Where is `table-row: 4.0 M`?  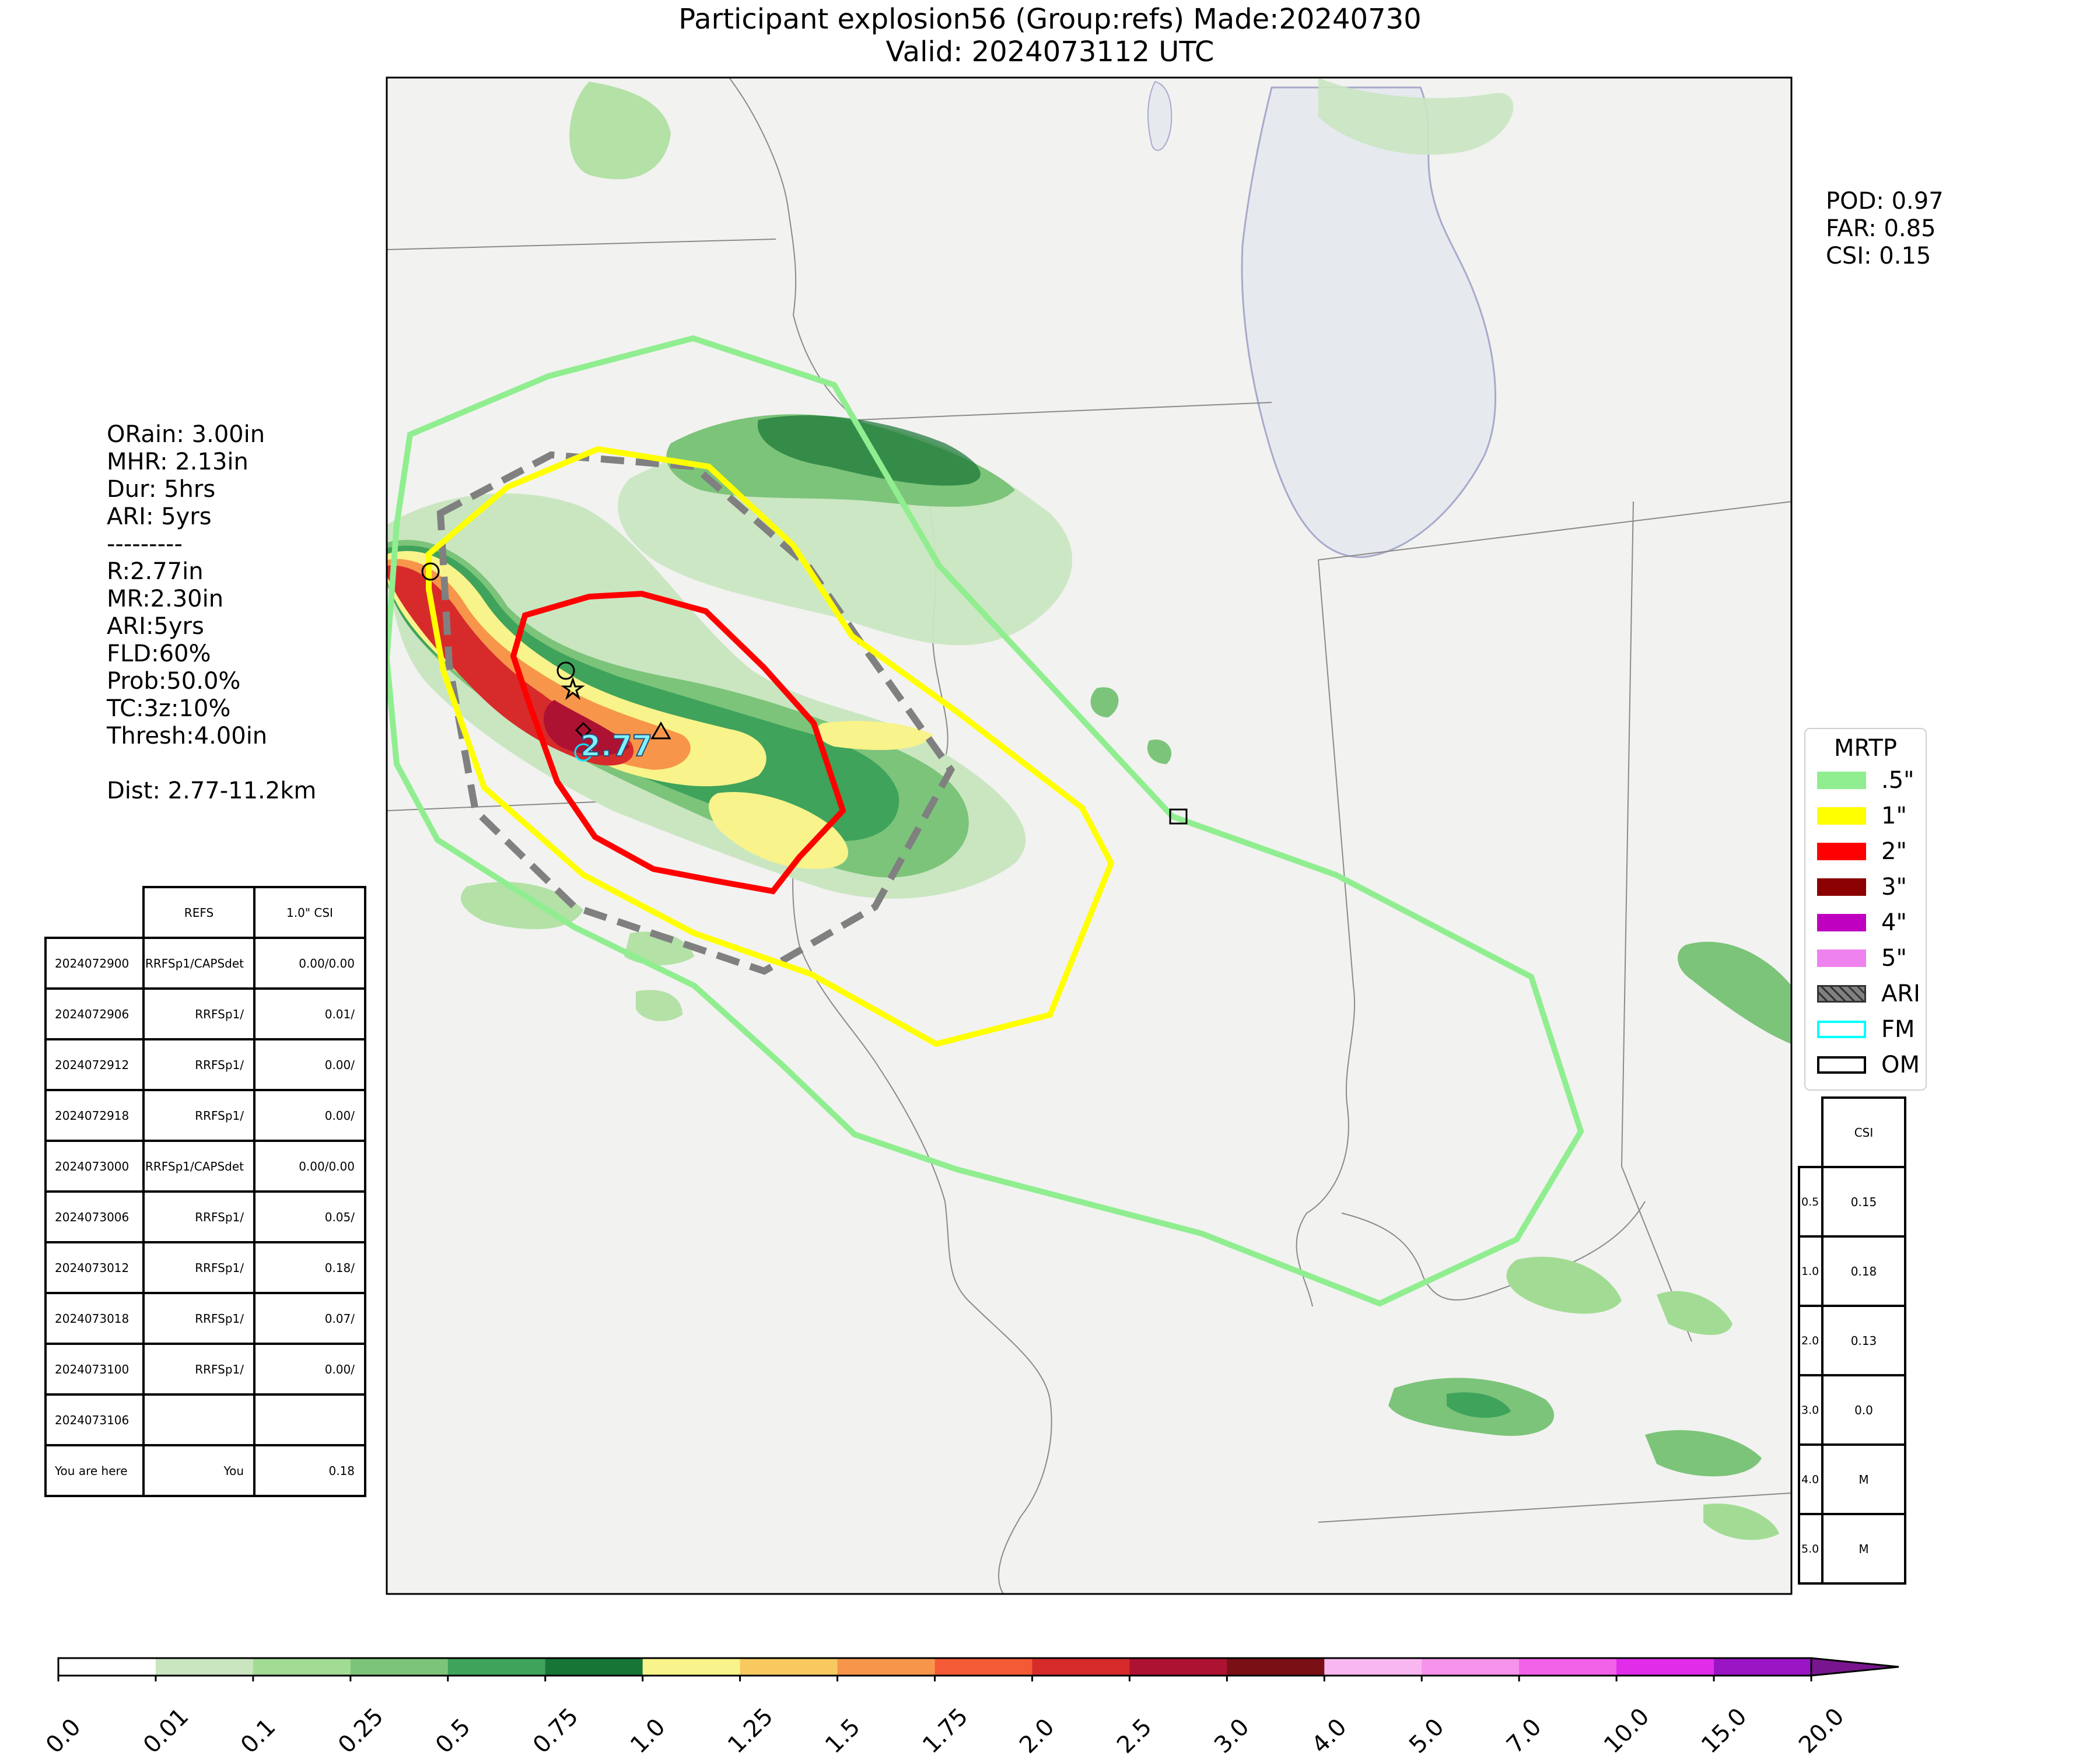
table-row: 4.0 M is located at coordinates (1852, 1479).